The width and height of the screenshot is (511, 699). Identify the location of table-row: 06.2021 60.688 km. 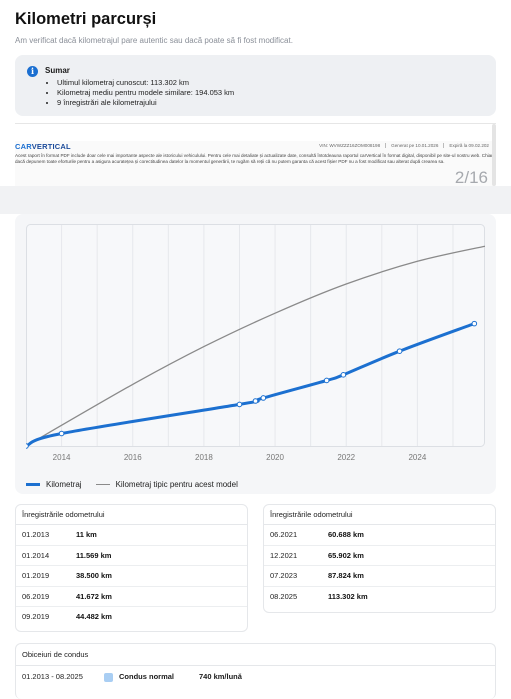
(379, 535).